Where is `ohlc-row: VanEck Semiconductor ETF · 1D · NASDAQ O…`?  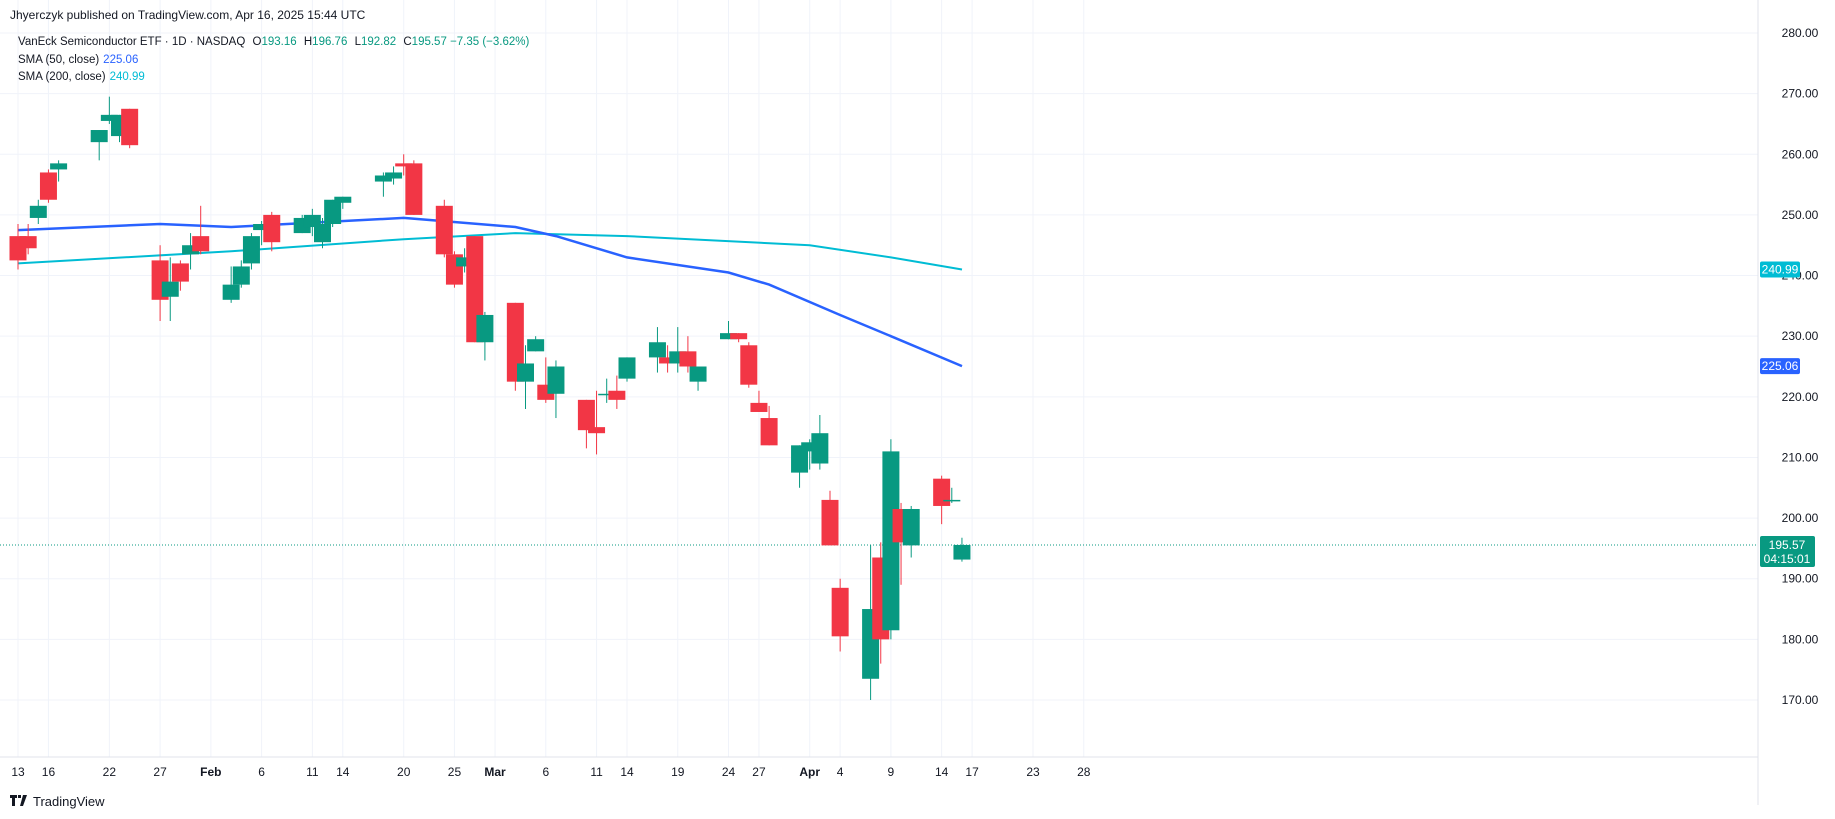
ohlc-row: VanEck Semiconductor ETF · 1D · NASDAQ O… is located at coordinates (273, 43).